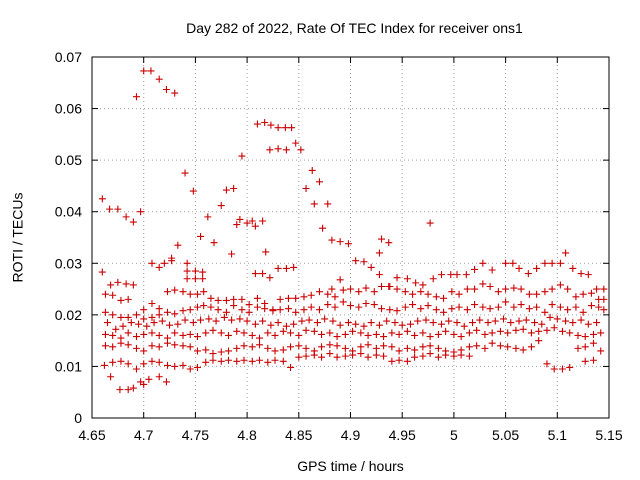 Image resolution: width=640 pixels, height=480 pixels. What do you see at coordinates (91, 435) in the screenshot?
I see `x-tick-label: 4.65` at bounding box center [91, 435].